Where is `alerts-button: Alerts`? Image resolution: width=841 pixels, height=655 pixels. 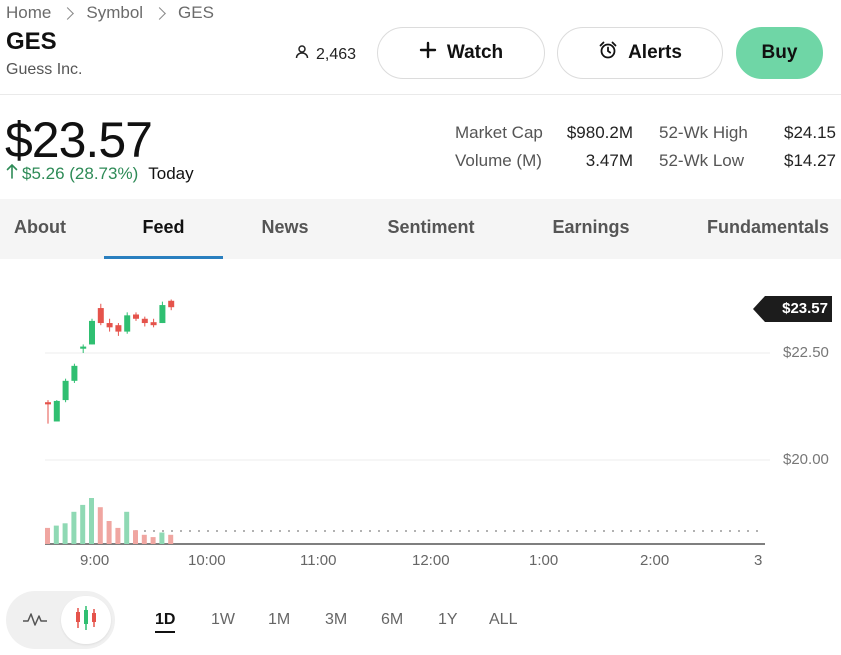 alerts-button: Alerts is located at coordinates (640, 53).